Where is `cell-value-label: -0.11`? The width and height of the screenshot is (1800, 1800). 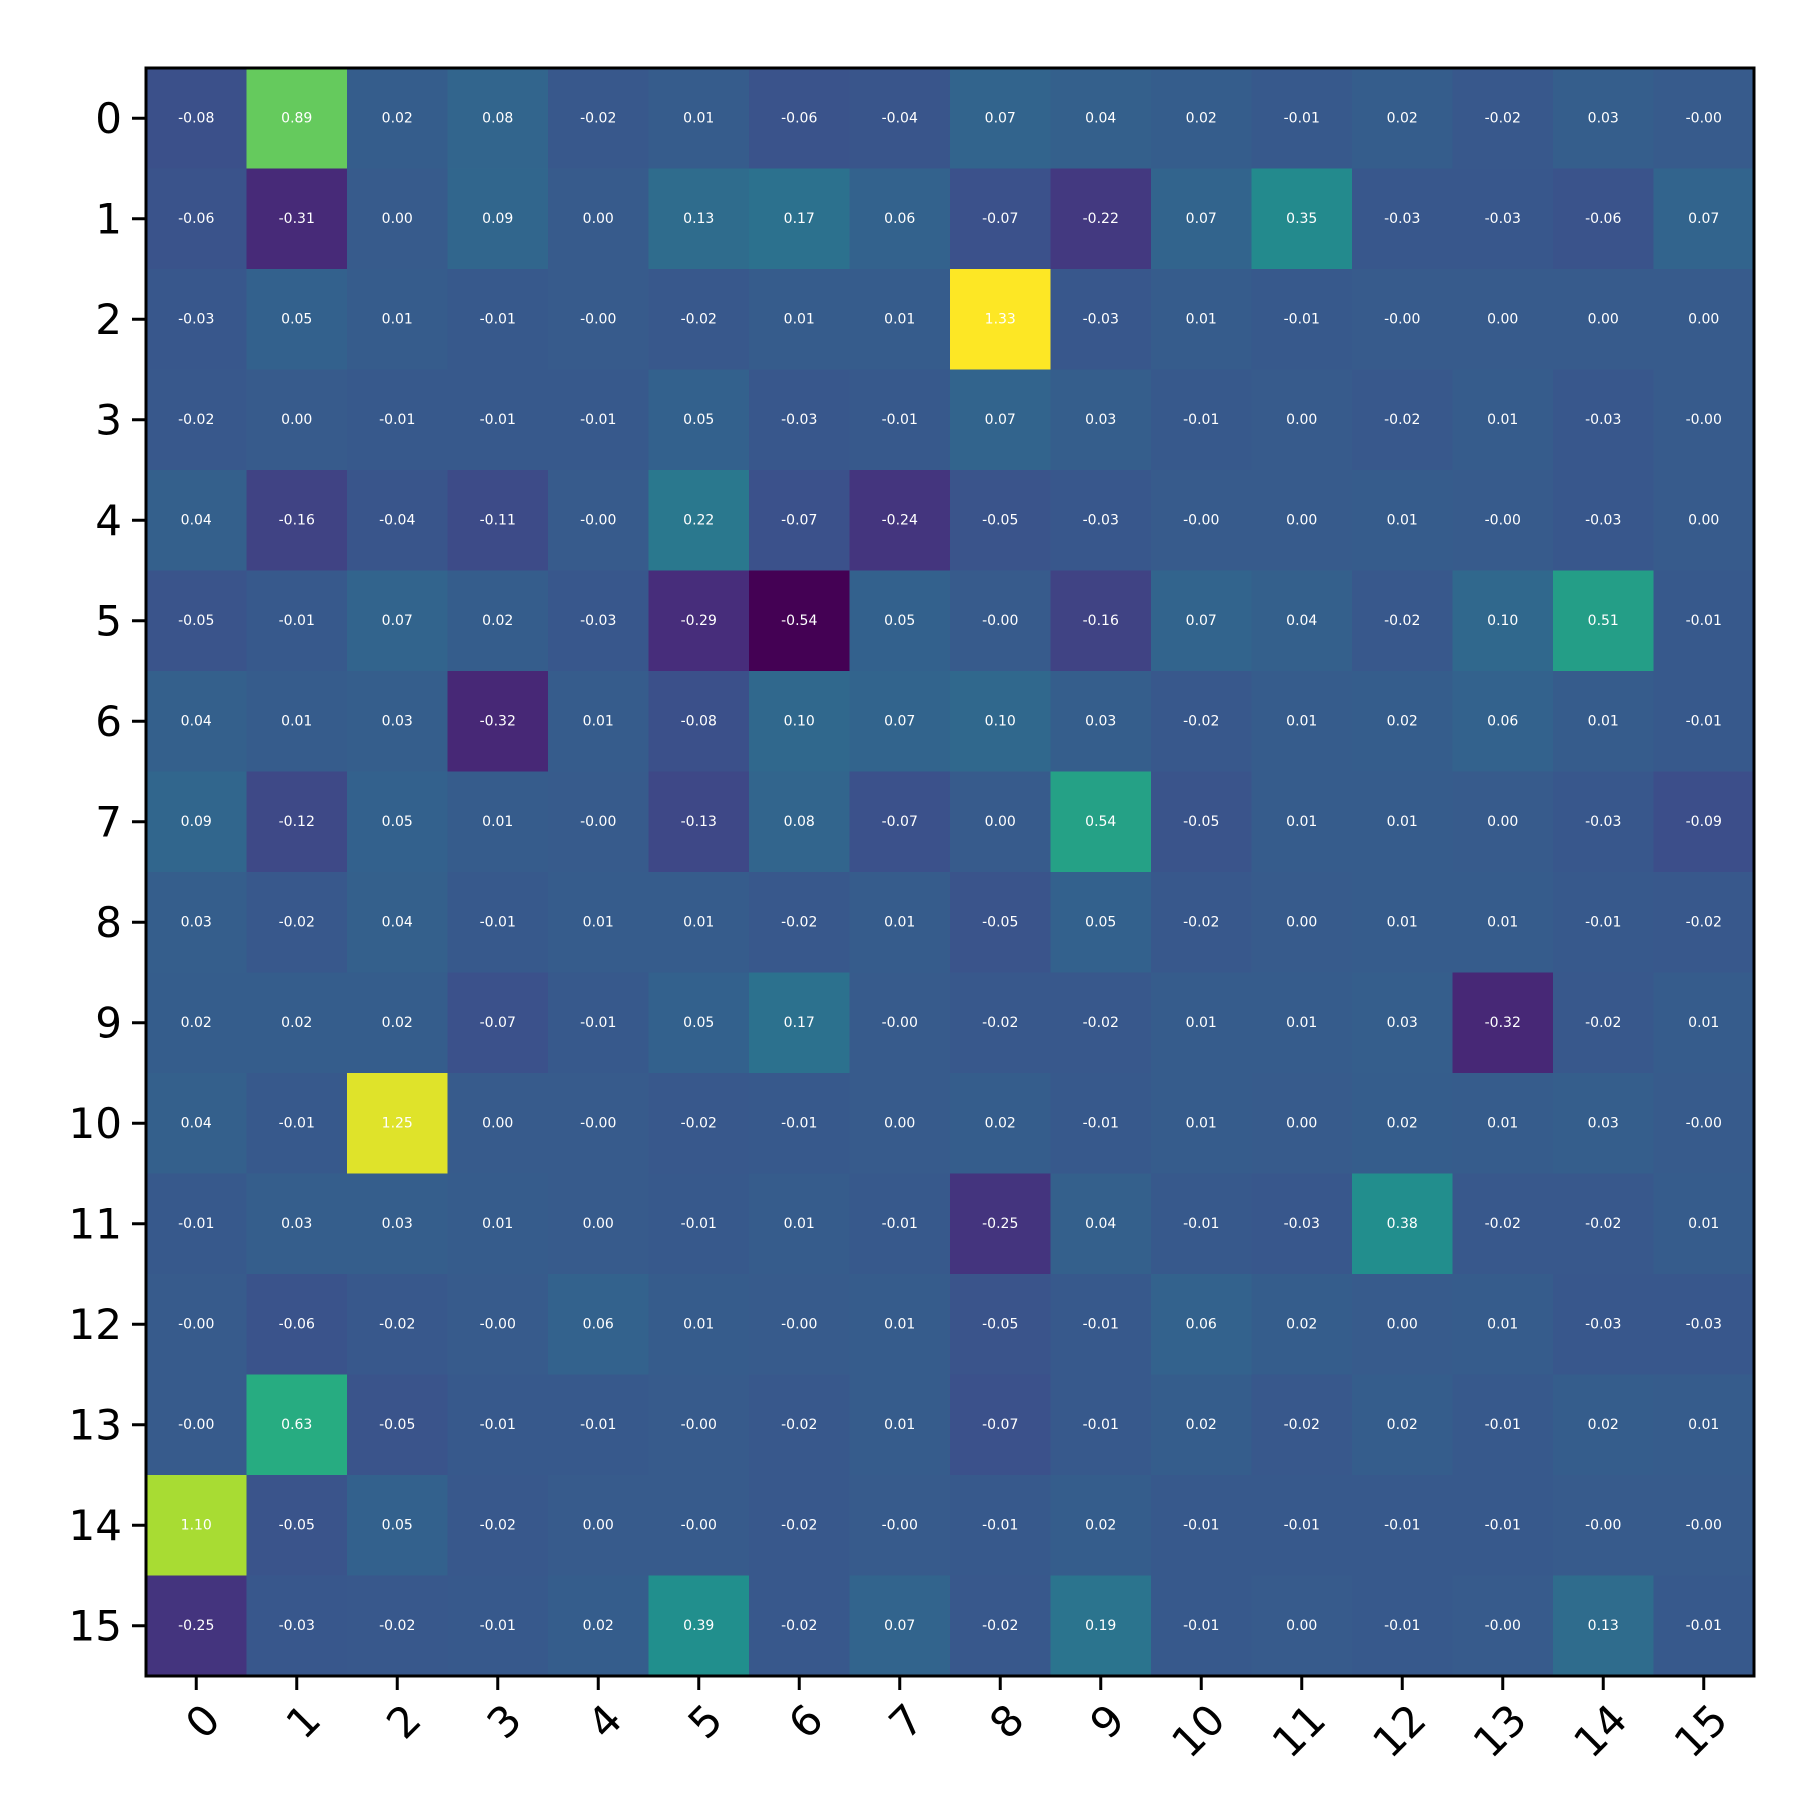 cell-value-label: -0.11 is located at coordinates (498, 520).